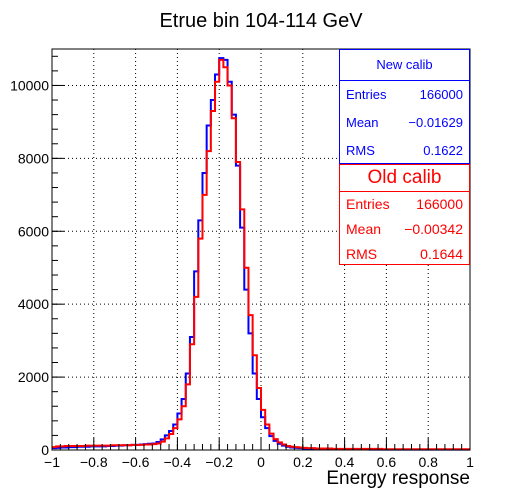 The image size is (523, 500). I want to click on x-tick-label: 0.8, so click(428, 462).